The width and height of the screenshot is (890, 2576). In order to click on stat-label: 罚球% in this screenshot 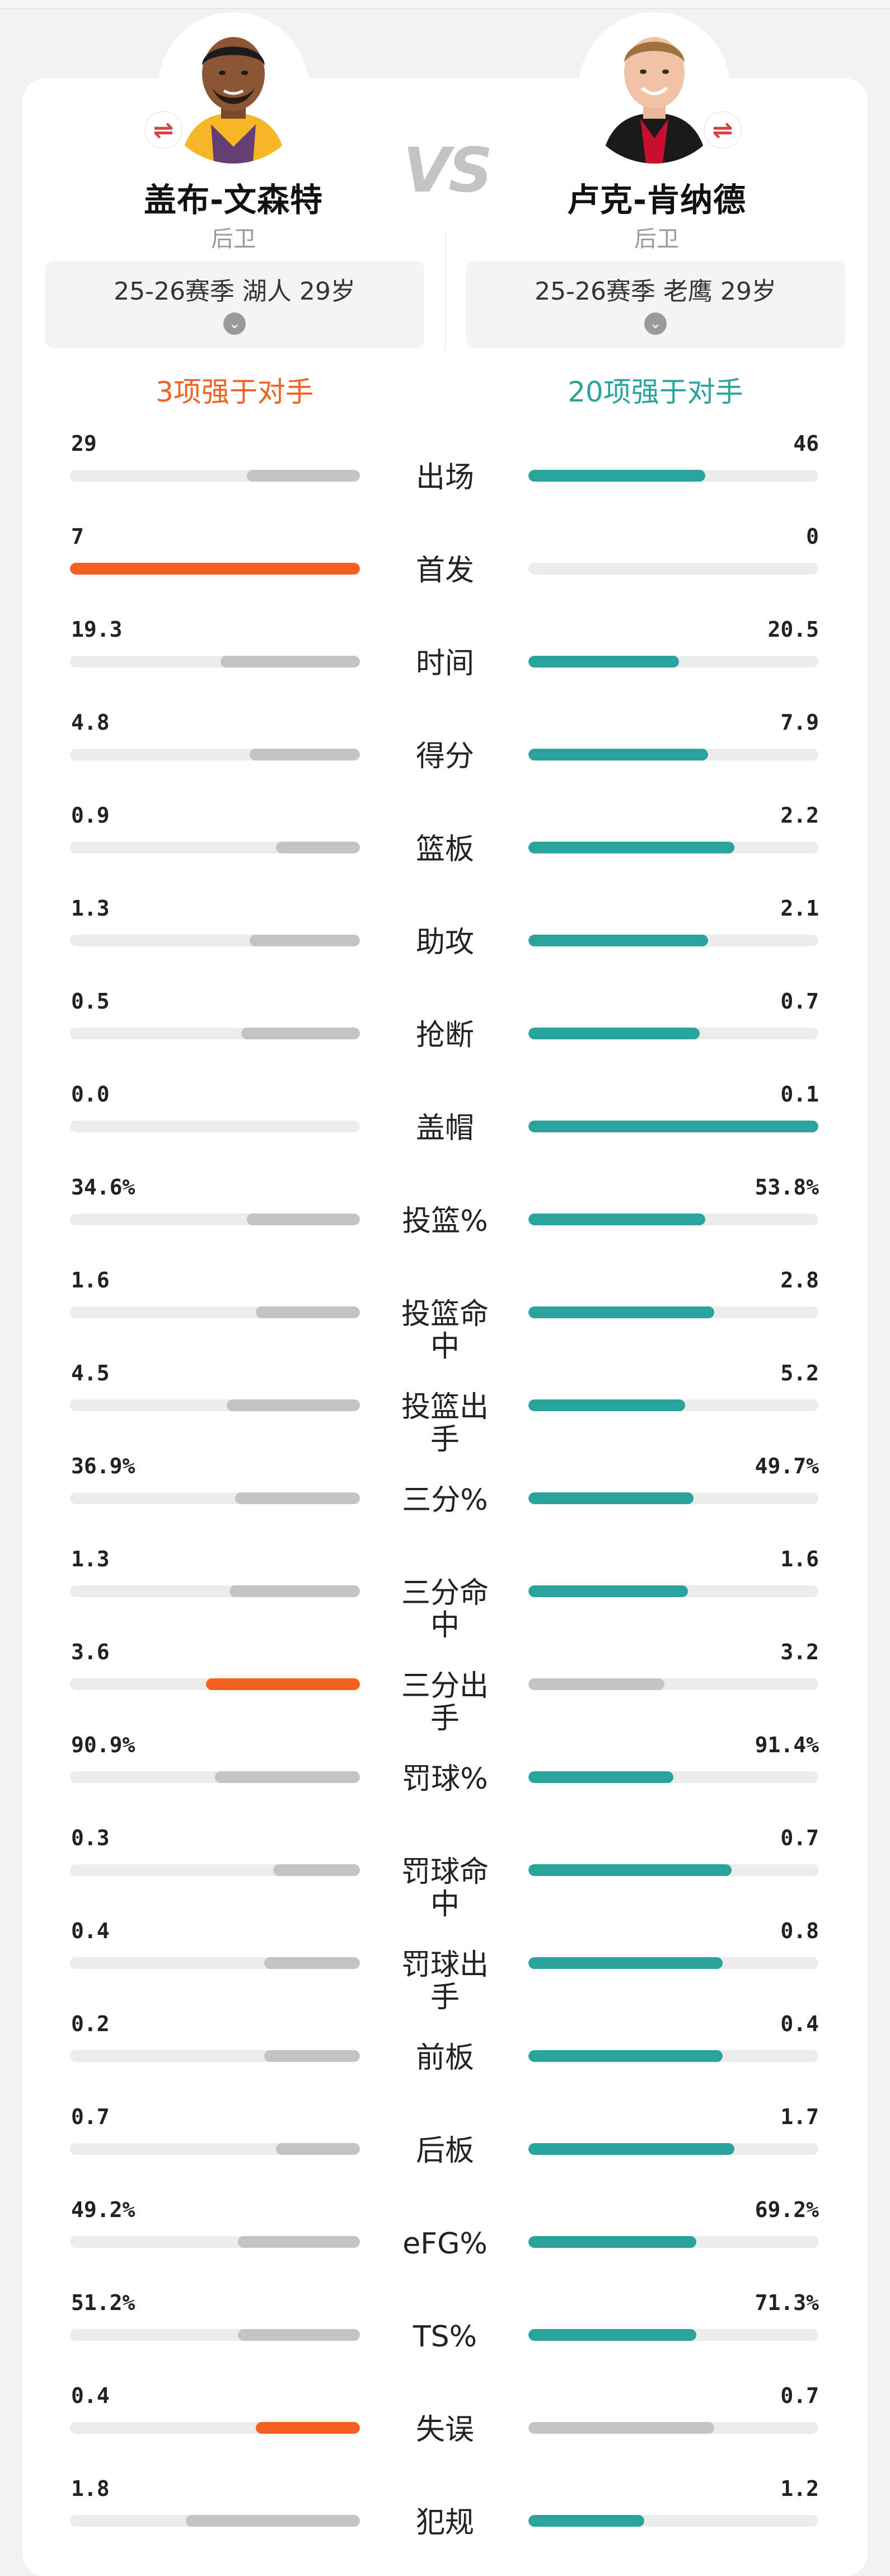, I will do `click(445, 1779)`.